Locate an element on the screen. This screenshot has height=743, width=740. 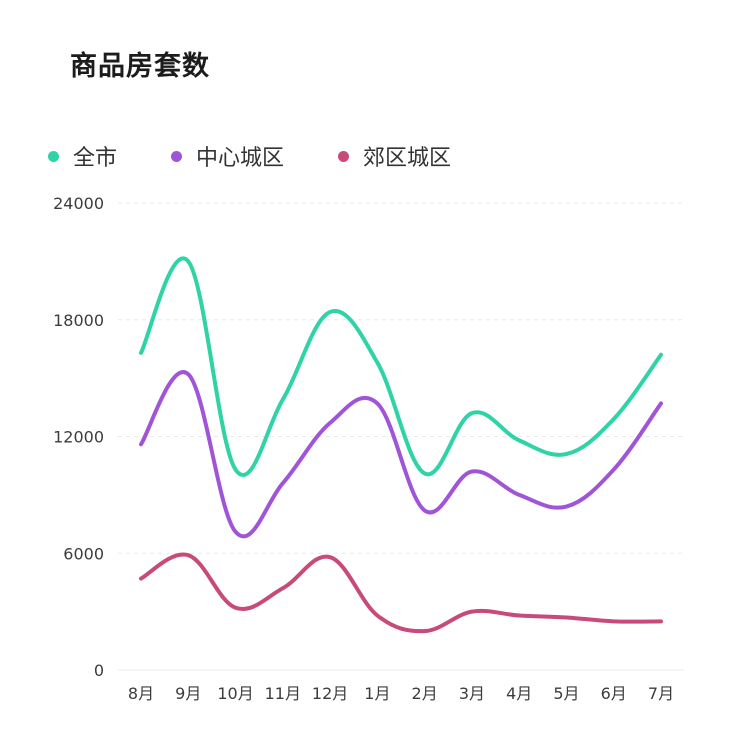
x-tick-label-5: 12月 is located at coordinates (330, 693).